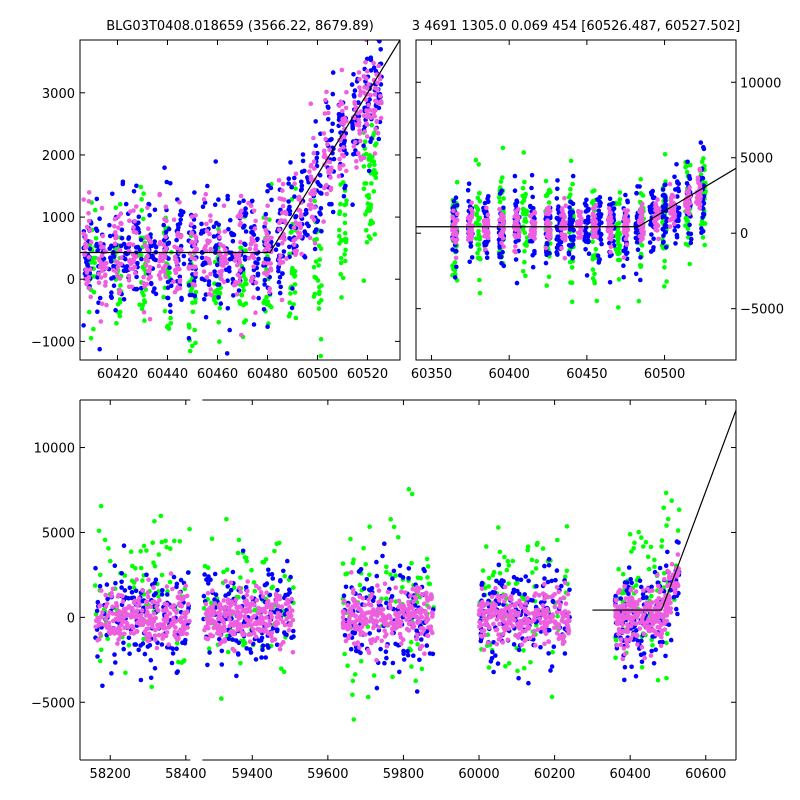 This screenshot has height=800, width=800. What do you see at coordinates (232, 189) in the screenshot?
I see `series-pink` at bounding box center [232, 189].